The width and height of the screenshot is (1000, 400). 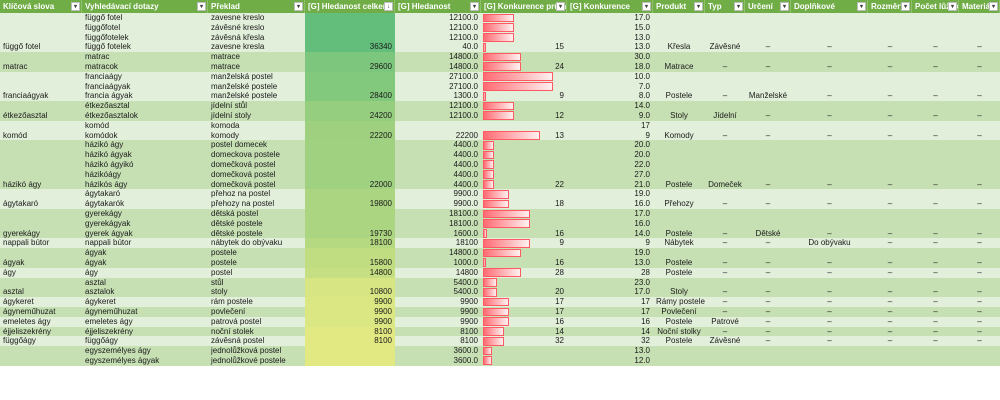 What do you see at coordinates (829, 6) in the screenshot?
I see `column-header: Doplňkové ▾` at bounding box center [829, 6].